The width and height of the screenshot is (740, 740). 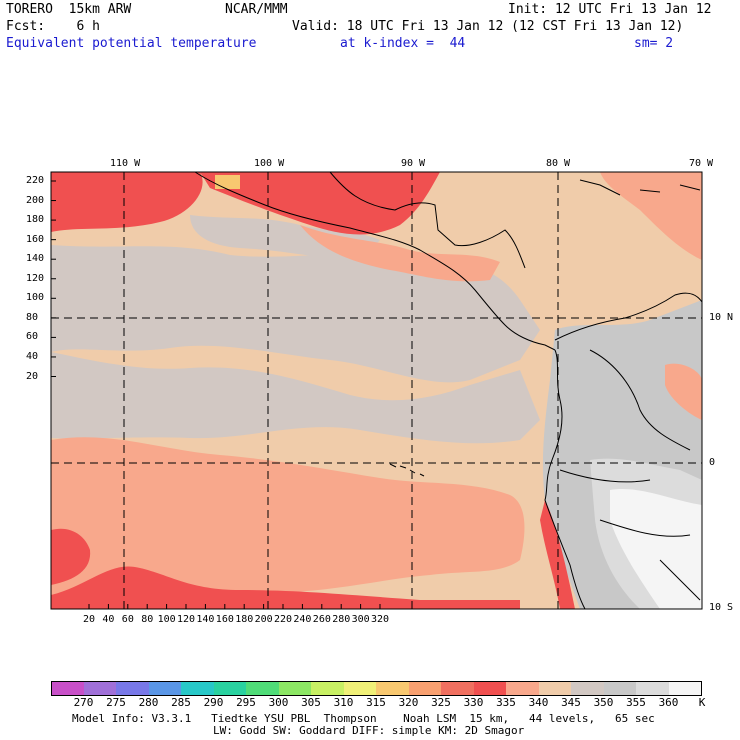 I want to click on lat-label-10n: 10 N, so click(x=721, y=317).